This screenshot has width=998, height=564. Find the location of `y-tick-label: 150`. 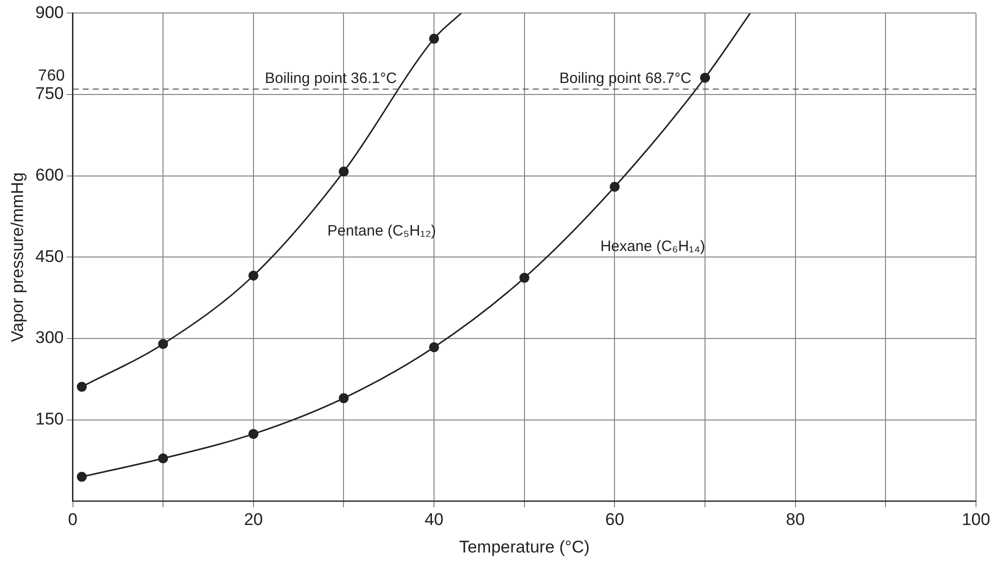

y-tick-label: 150 is located at coordinates (49, 419).